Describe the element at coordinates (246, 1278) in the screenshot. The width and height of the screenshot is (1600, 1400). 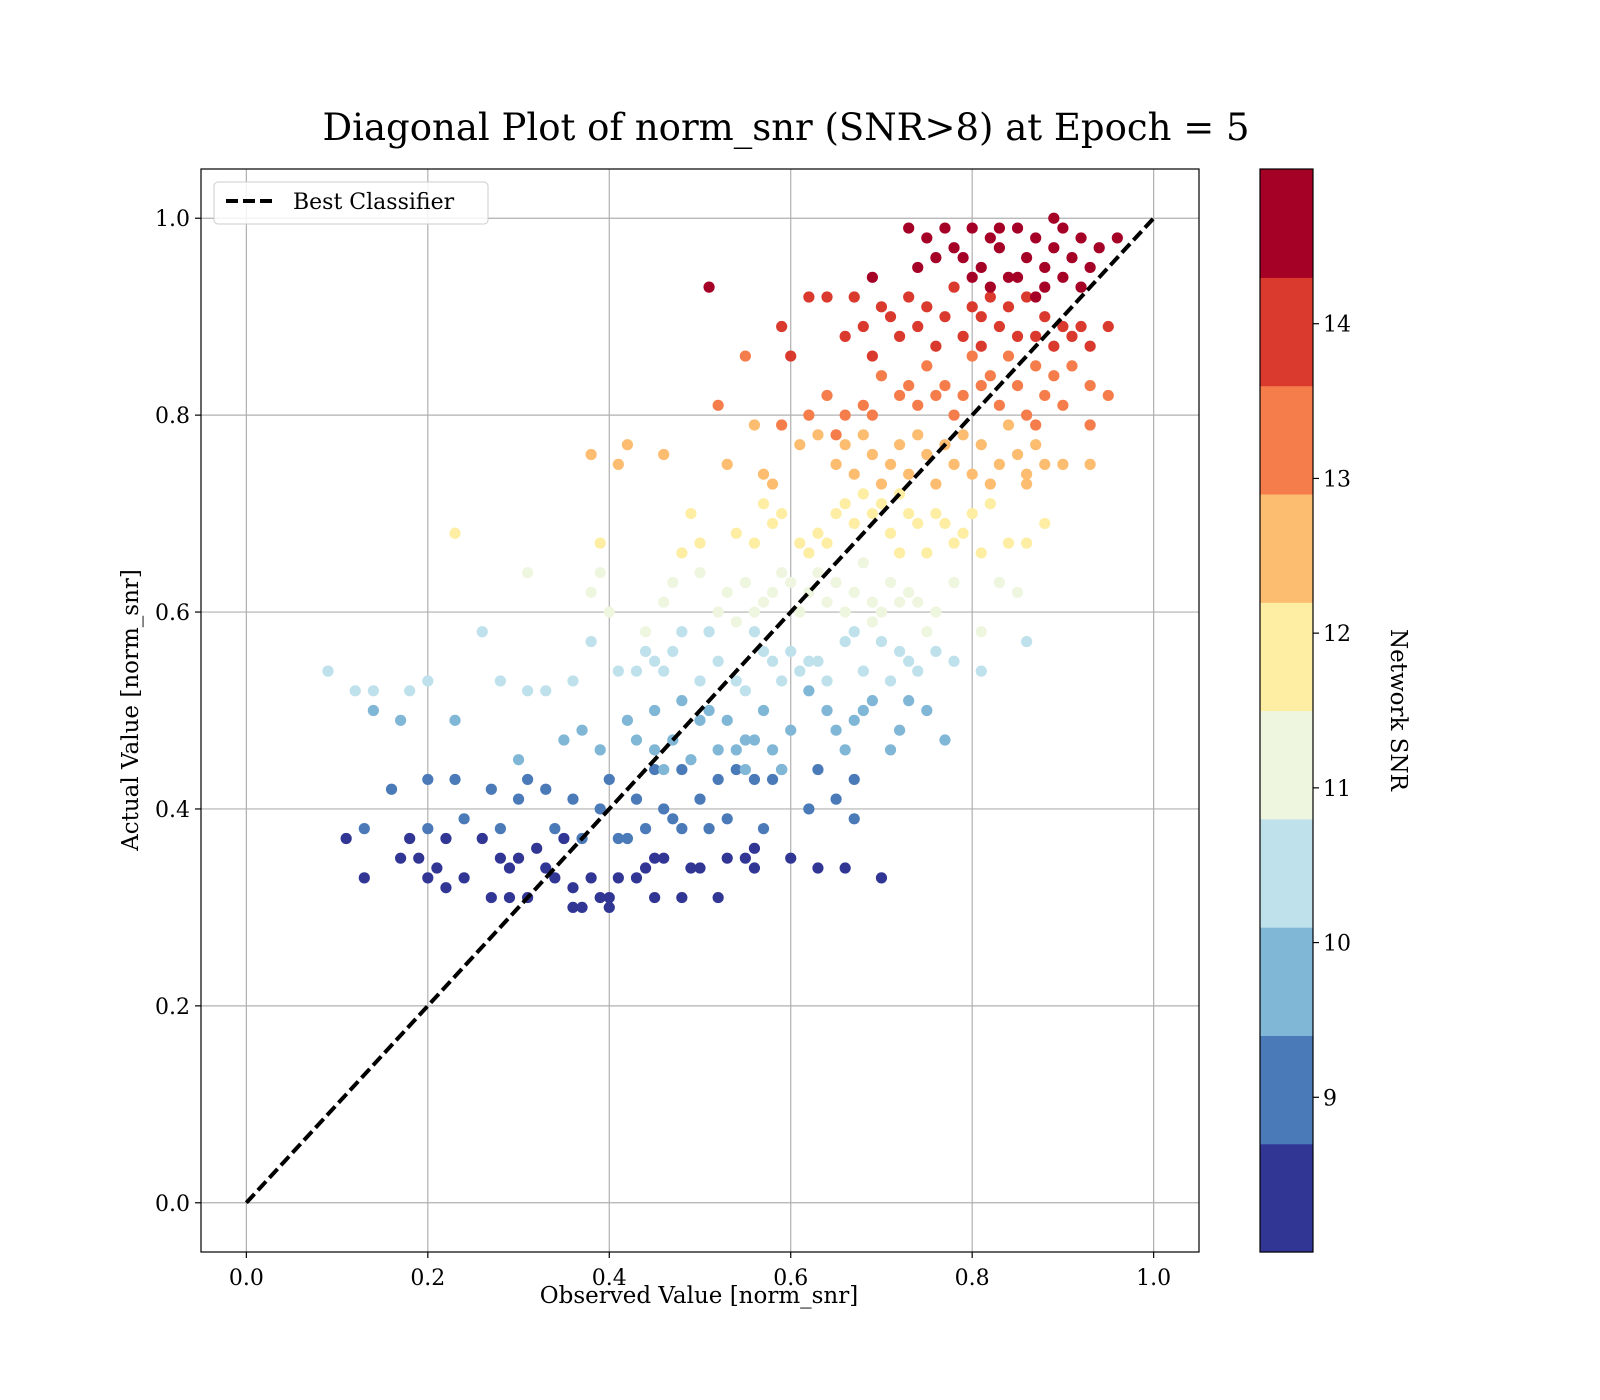
I see `x-tick-label: 0.0` at that location.